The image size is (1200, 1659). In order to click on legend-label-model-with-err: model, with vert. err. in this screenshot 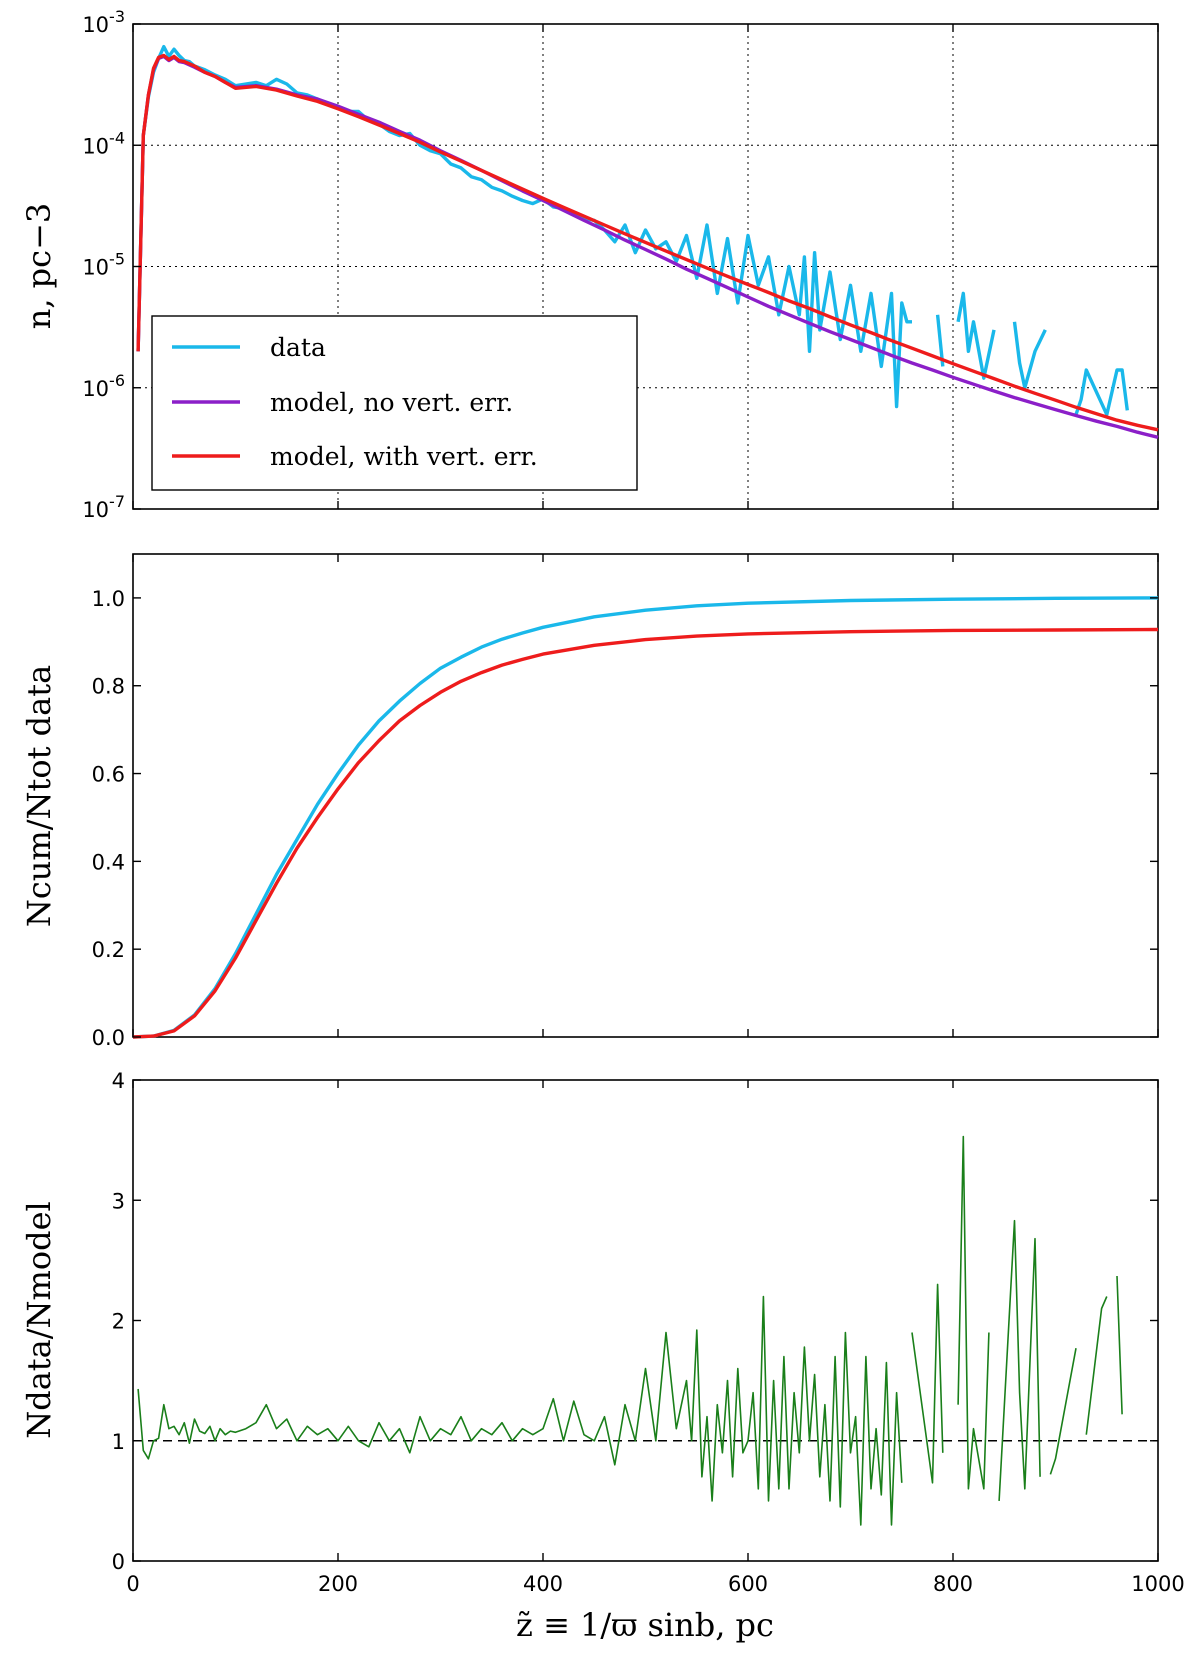, I will do `click(404, 456)`.